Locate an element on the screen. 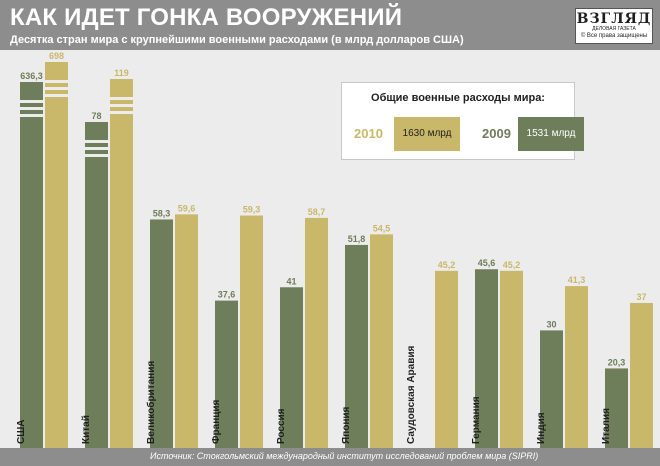 Image resolution: width=660 pixels, height=466 pixels. bar-value-label: 59,3 is located at coordinates (252, 210).